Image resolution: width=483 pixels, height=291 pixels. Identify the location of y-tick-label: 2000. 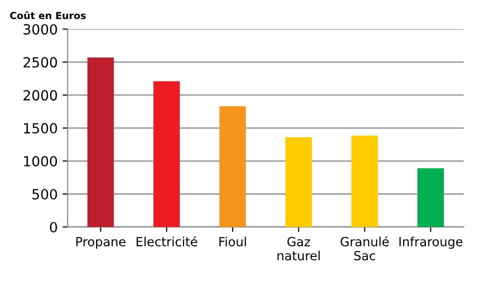
(40, 95).